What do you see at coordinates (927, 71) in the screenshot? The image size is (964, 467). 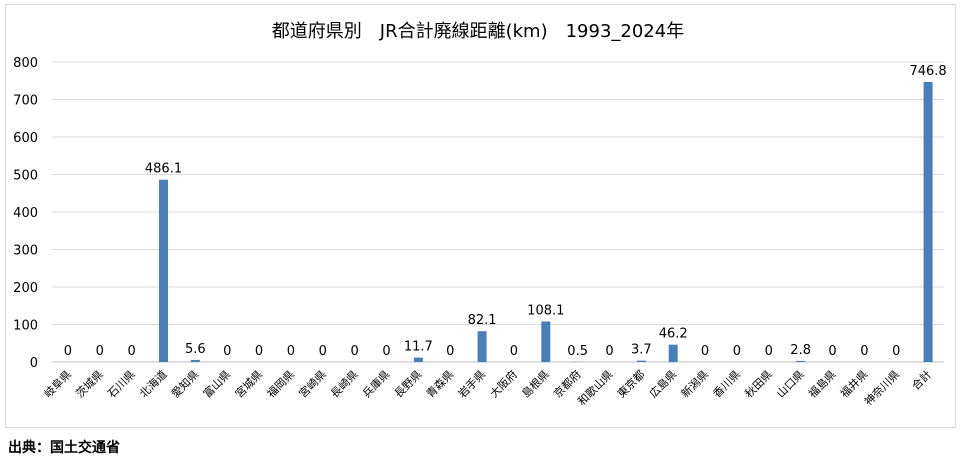 I see `data-label: 746.8` at bounding box center [927, 71].